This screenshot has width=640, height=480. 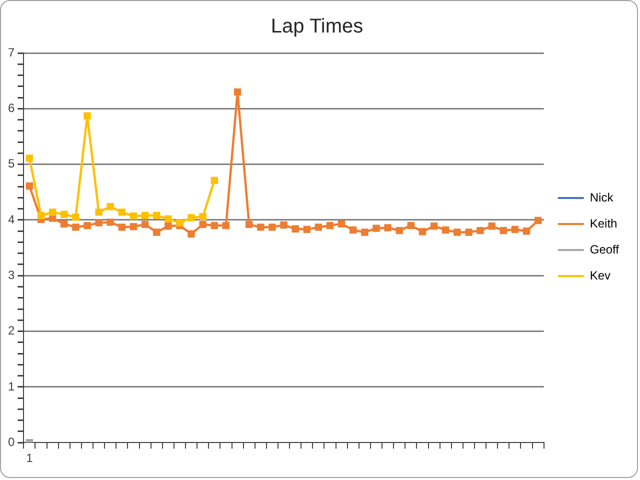 What do you see at coordinates (11, 386) in the screenshot?
I see `y-tick-label: 1` at bounding box center [11, 386].